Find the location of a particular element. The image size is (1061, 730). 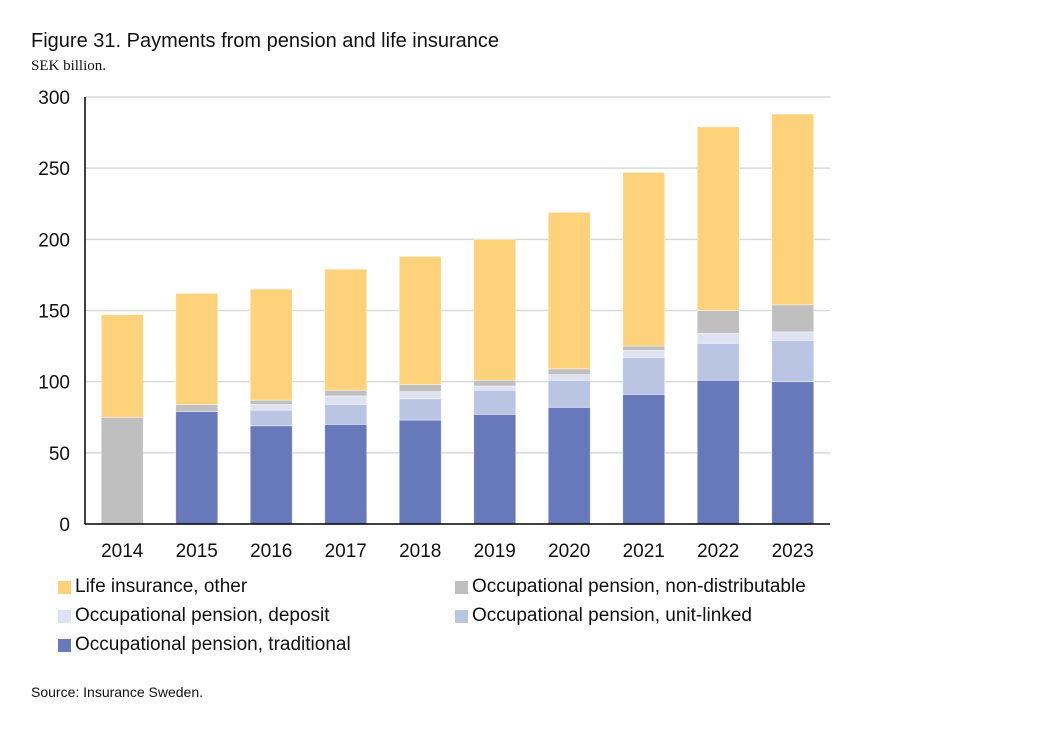

legend-item: Occupational pension, unit-linked is located at coordinates (603, 616).